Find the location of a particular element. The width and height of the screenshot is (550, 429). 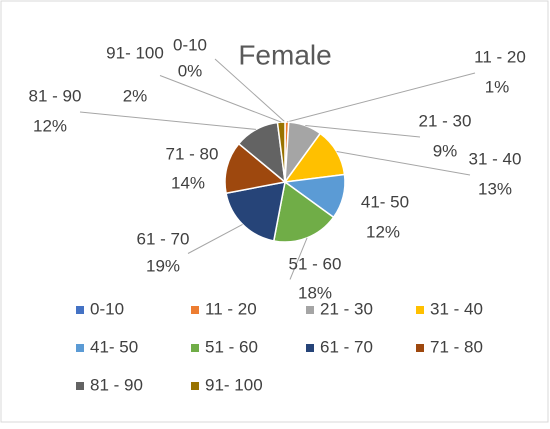

data-label: 9% is located at coordinates (445, 150).